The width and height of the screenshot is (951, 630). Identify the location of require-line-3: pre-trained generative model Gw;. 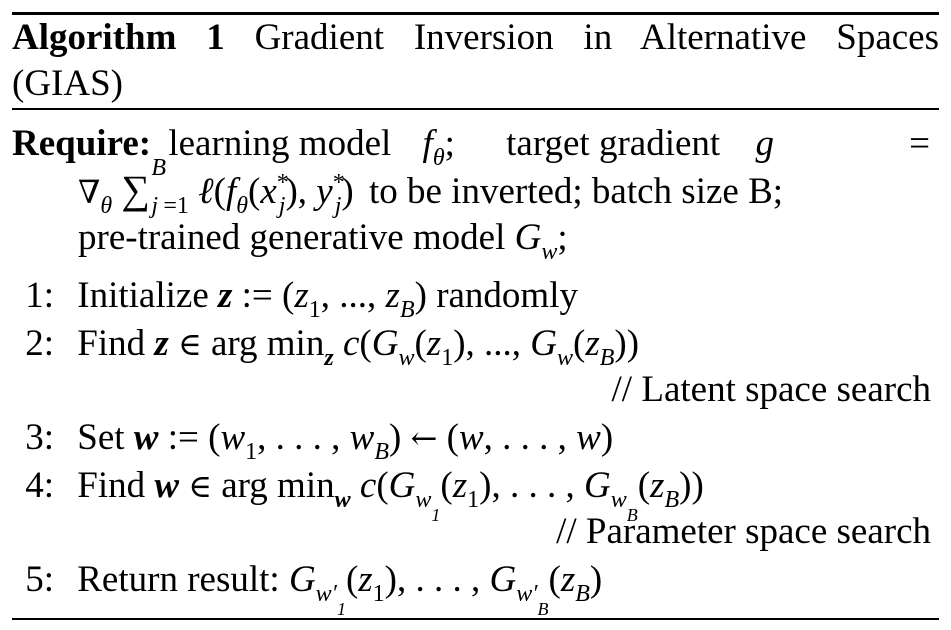
(323, 240).